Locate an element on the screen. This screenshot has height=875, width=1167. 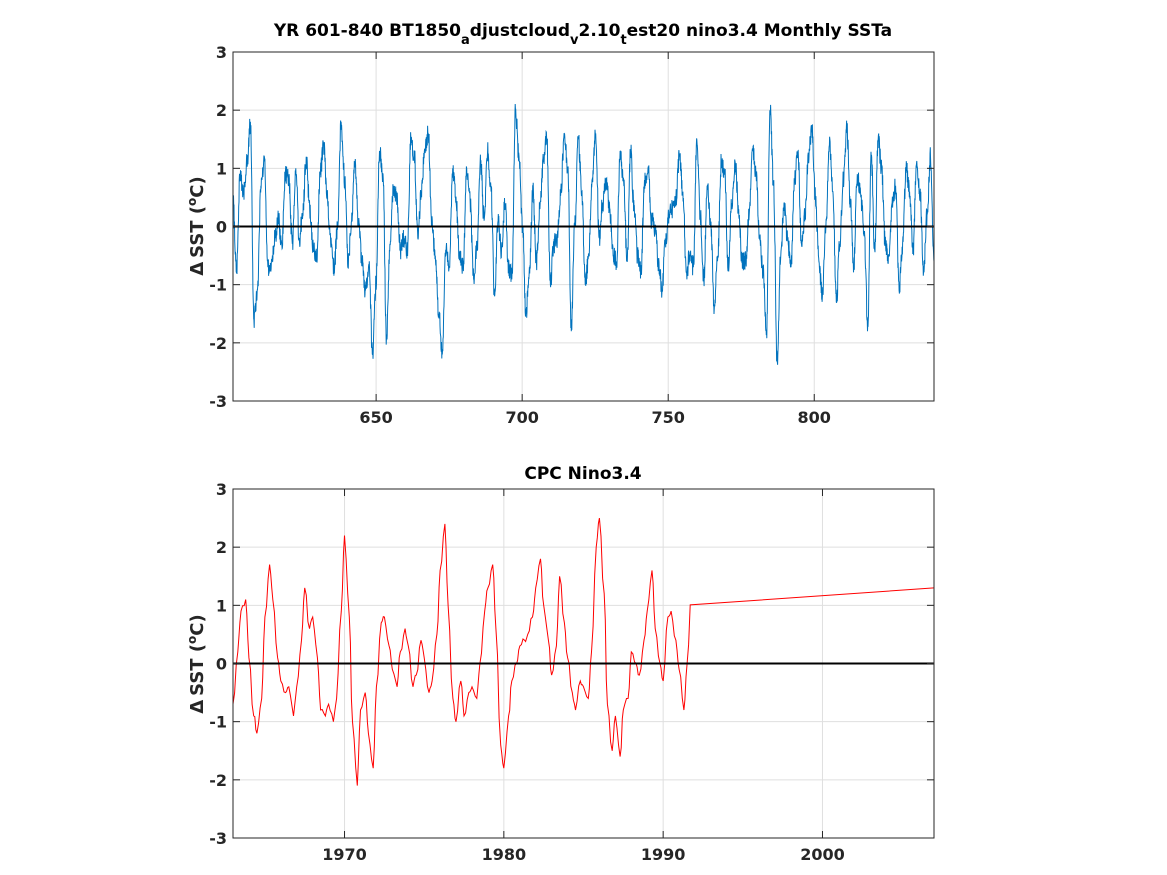
x-tick-label: 700 is located at coordinates (521, 417).